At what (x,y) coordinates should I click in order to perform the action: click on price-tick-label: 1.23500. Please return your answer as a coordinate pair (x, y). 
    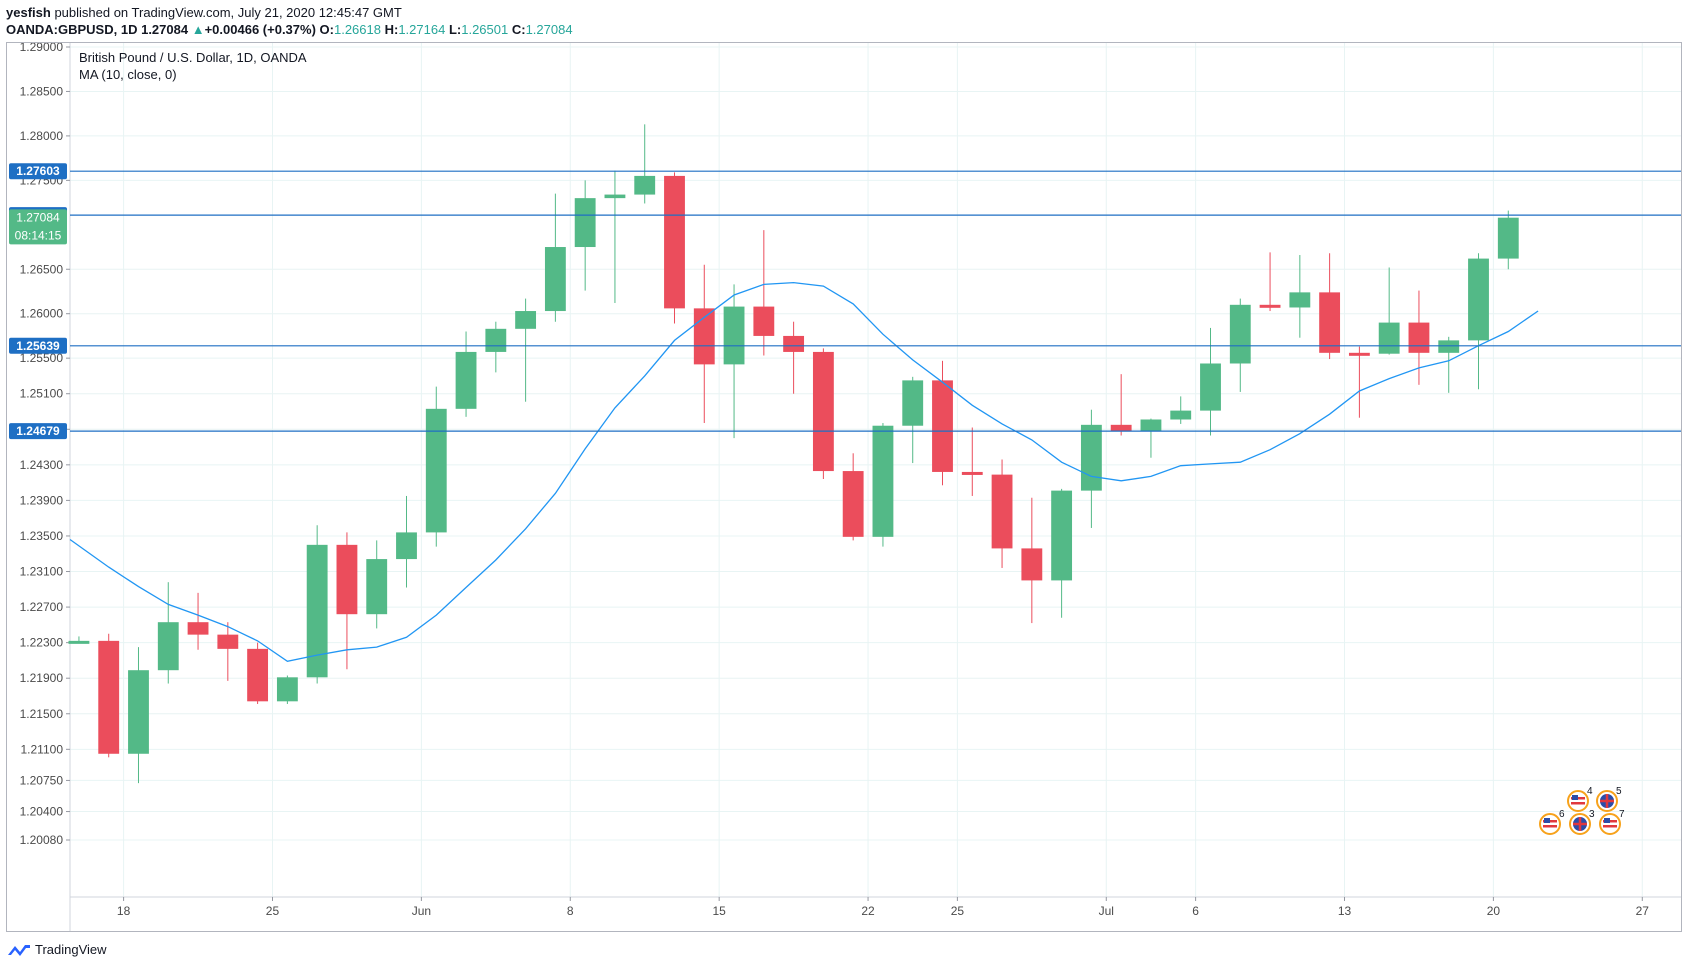
    Looking at the image, I should click on (42, 536).